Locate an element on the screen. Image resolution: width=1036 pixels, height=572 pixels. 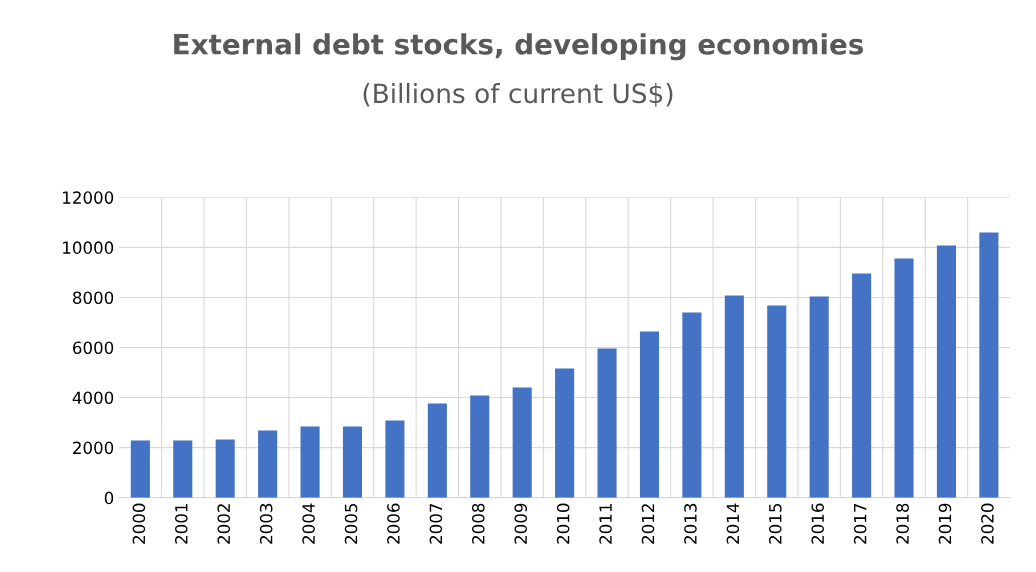
y-tick-label: 0 is located at coordinates (109, 498).